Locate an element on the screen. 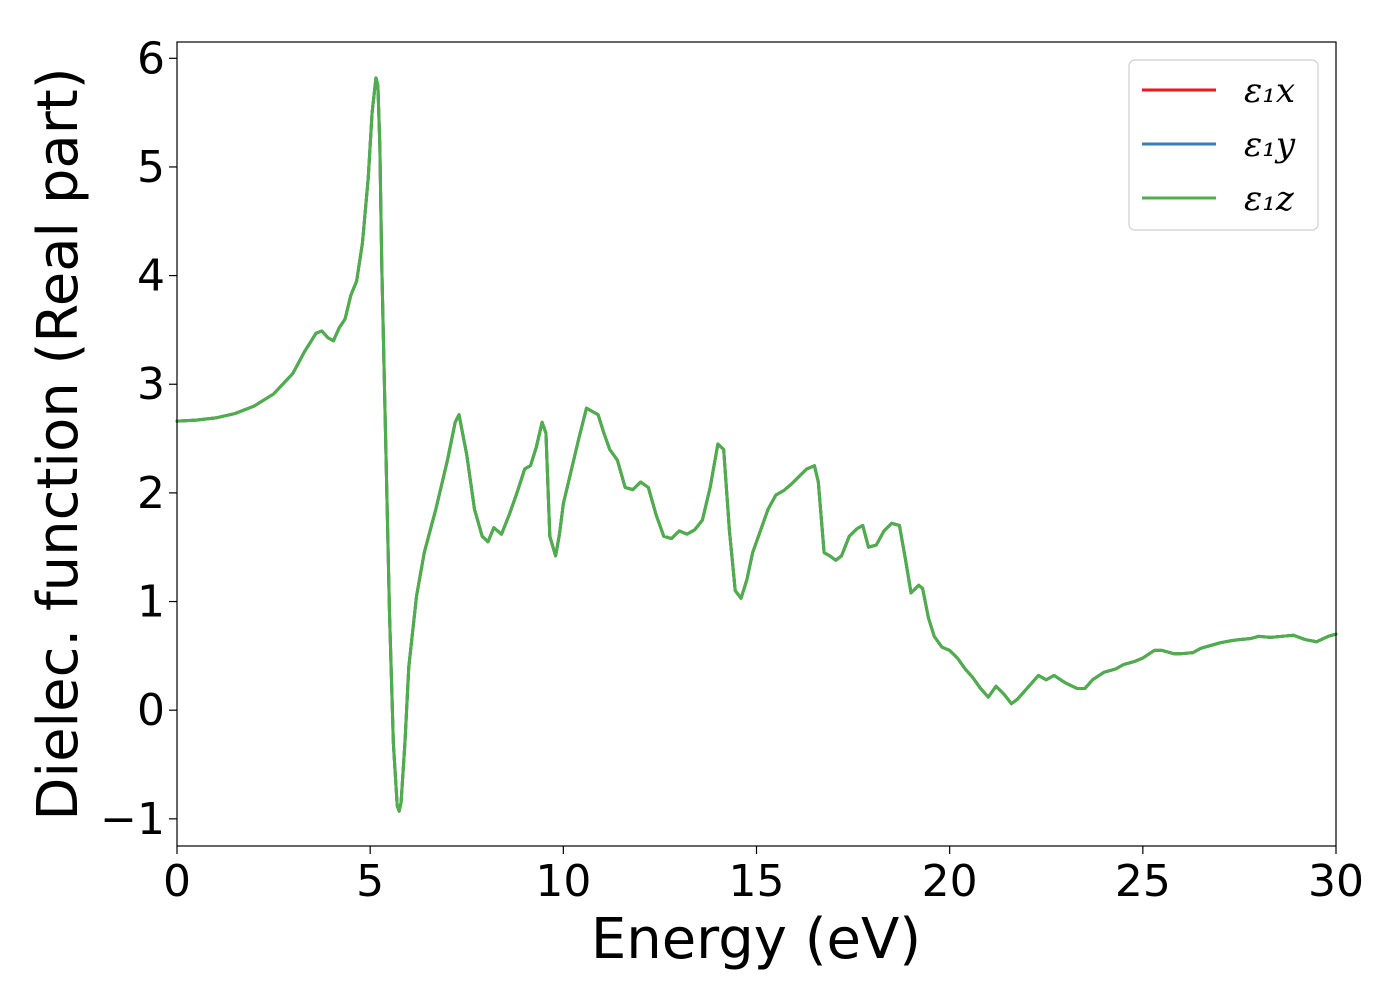 Image resolution: width=1400 pixels, height=1000 pixels. y-tick-label: 2 is located at coordinates (151, 493).